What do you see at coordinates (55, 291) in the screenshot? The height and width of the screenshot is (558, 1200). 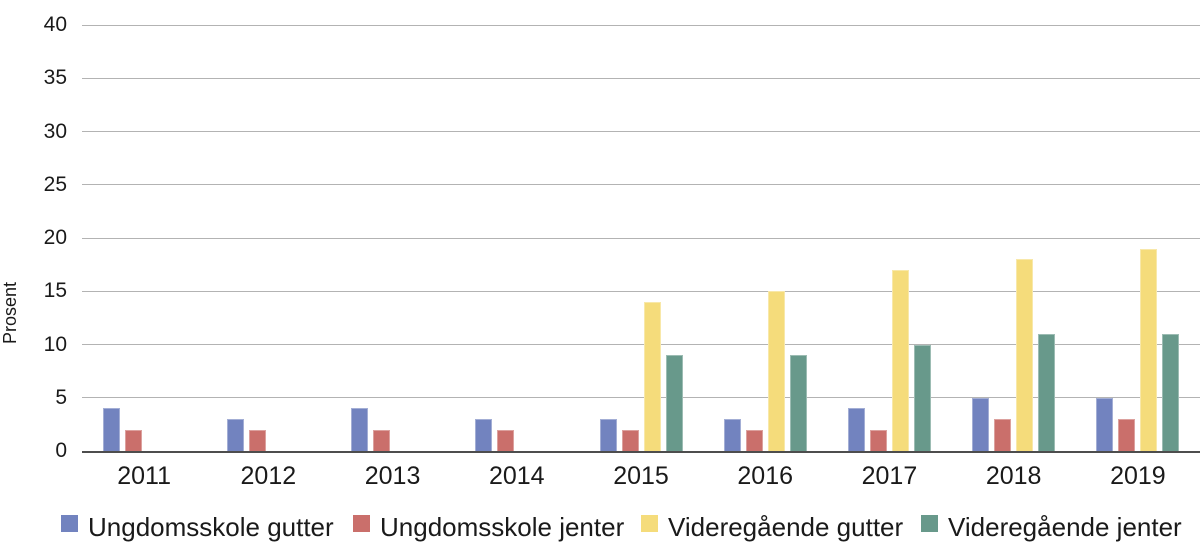 I see `y-tick-label-15: 15` at bounding box center [55, 291].